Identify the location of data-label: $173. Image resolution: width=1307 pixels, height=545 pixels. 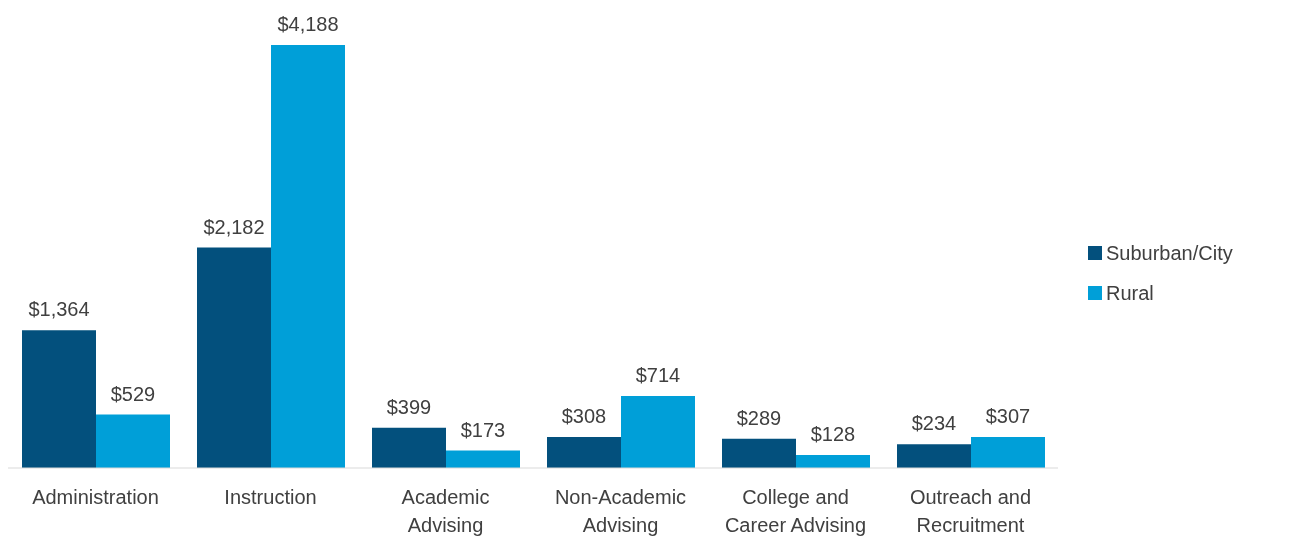
(483, 429).